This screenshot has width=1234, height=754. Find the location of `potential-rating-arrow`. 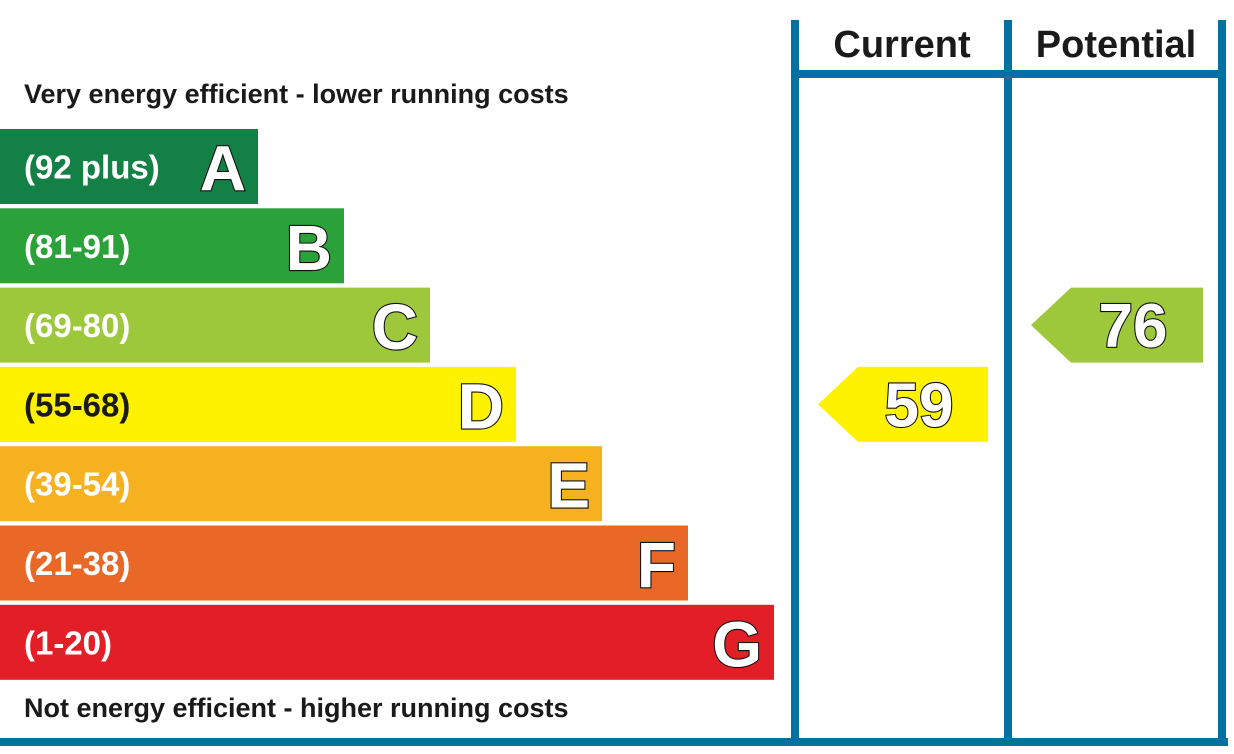

potential-rating-arrow is located at coordinates (1117, 325).